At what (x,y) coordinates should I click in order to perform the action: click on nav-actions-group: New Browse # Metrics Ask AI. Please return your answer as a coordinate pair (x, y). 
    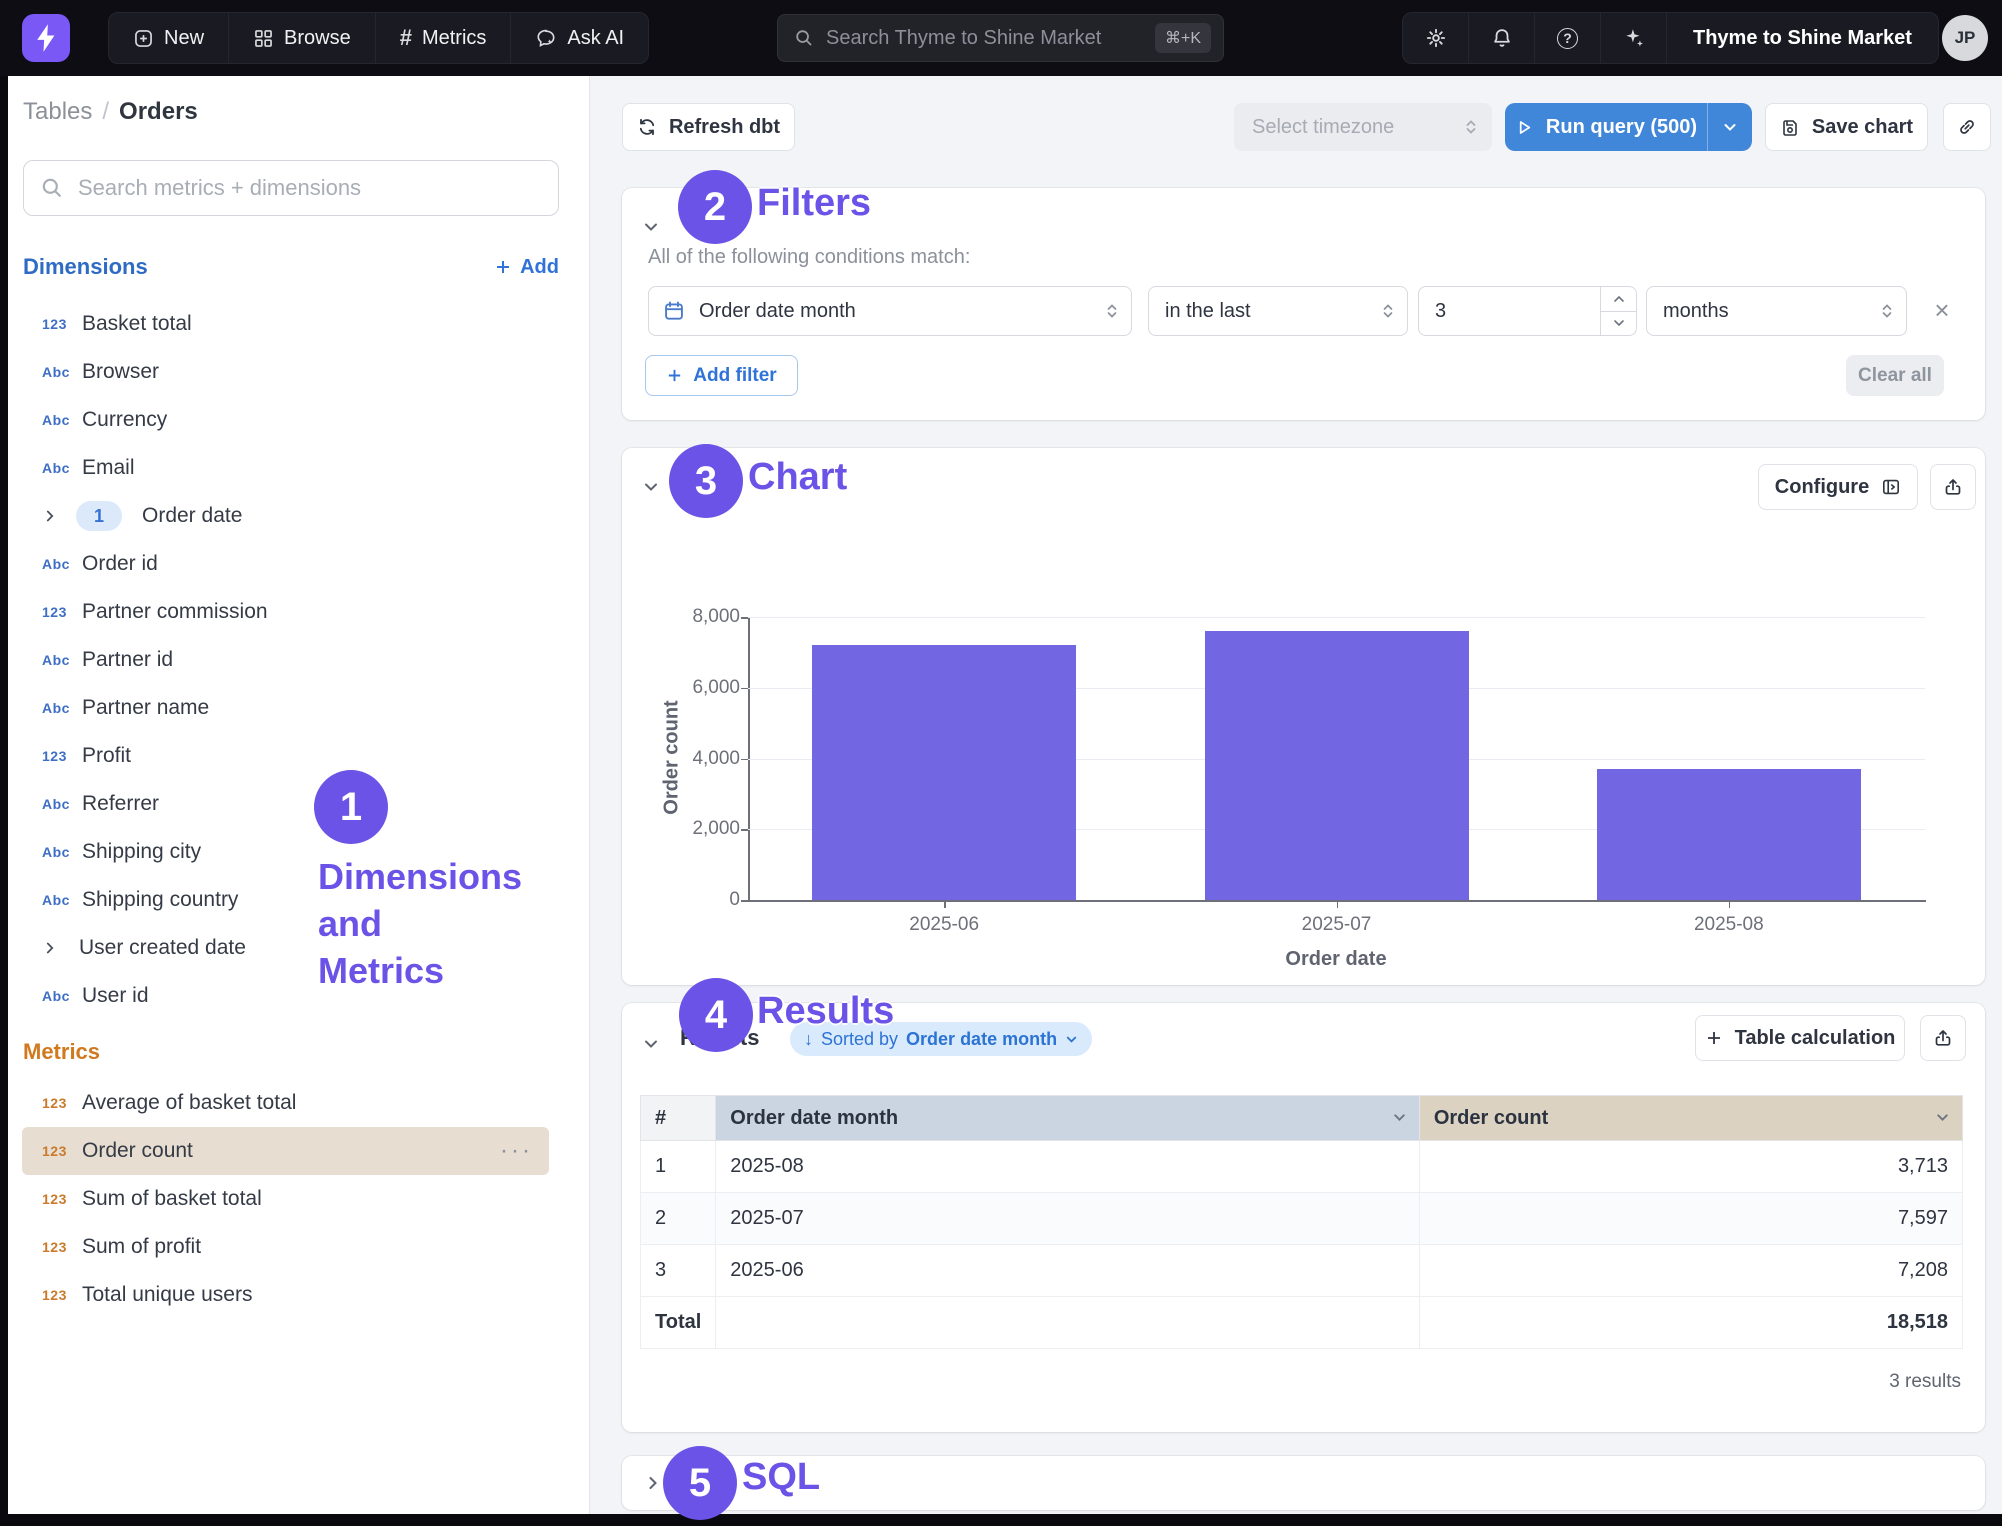
    Looking at the image, I should click on (379, 38).